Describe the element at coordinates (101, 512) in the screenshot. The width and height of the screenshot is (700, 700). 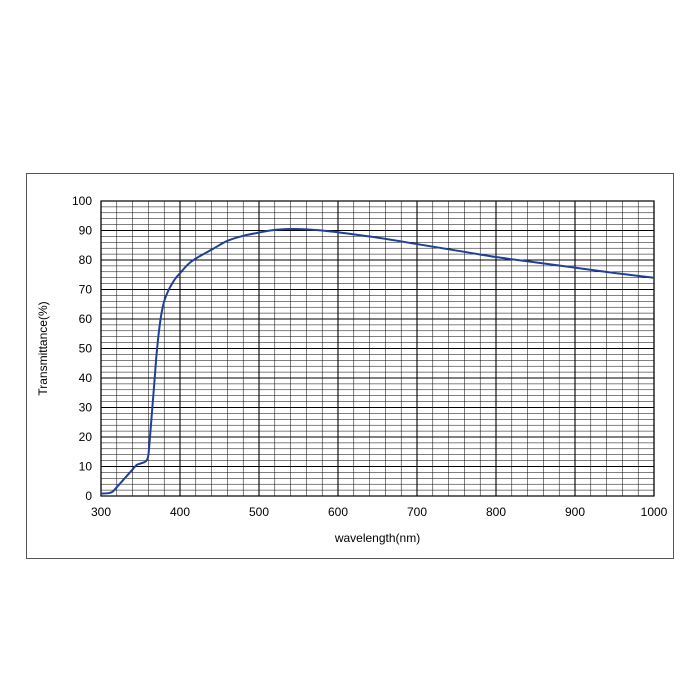
I see `x-tick-label: 300` at that location.